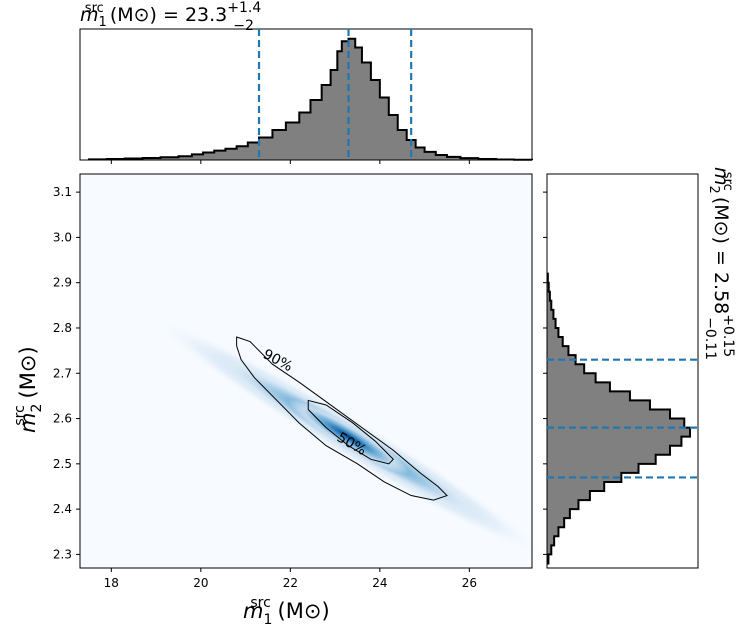  I want to click on y-tick-label: 3.0, so click(62, 237).